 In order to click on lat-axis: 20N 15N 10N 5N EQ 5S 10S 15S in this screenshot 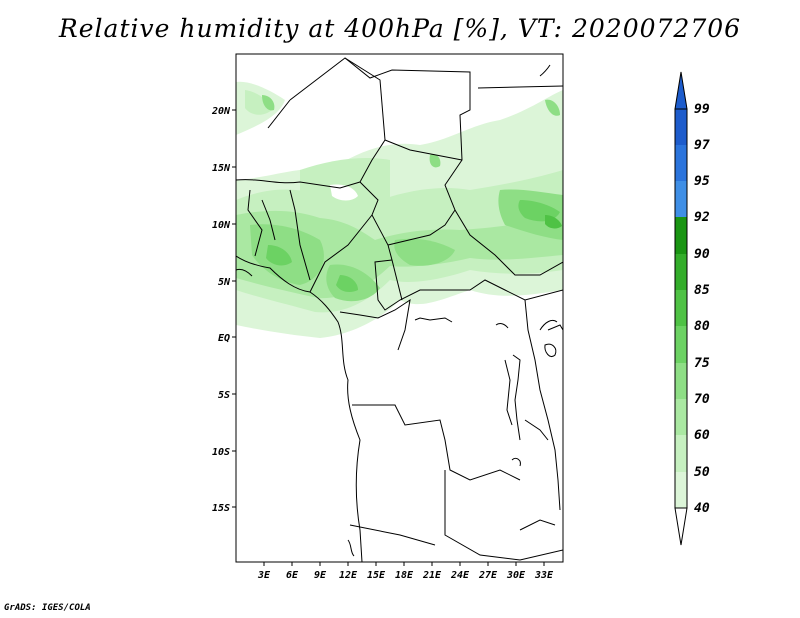, I will do `click(223, 310)`.